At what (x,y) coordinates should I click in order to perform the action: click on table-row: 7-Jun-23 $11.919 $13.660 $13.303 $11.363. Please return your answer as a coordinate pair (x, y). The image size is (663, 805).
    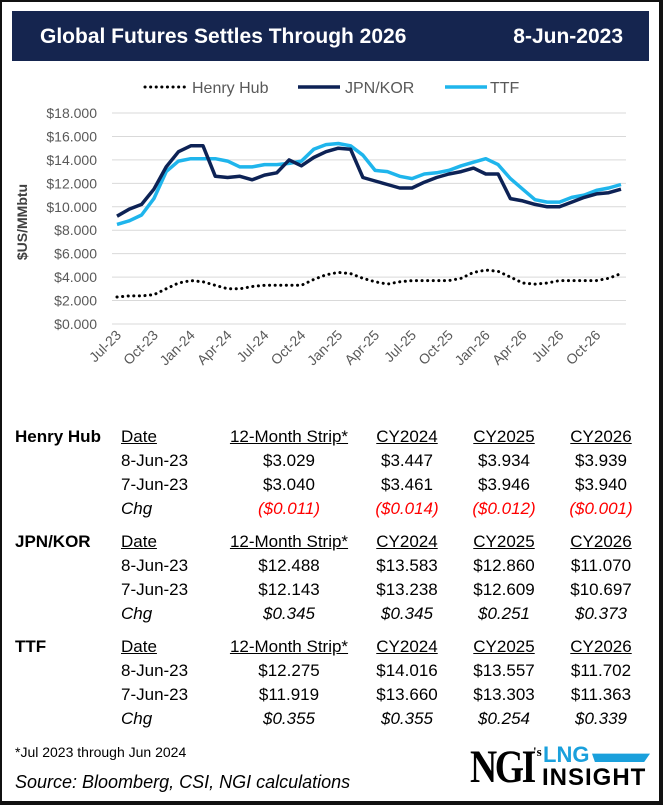
    Looking at the image, I should click on (331, 696).